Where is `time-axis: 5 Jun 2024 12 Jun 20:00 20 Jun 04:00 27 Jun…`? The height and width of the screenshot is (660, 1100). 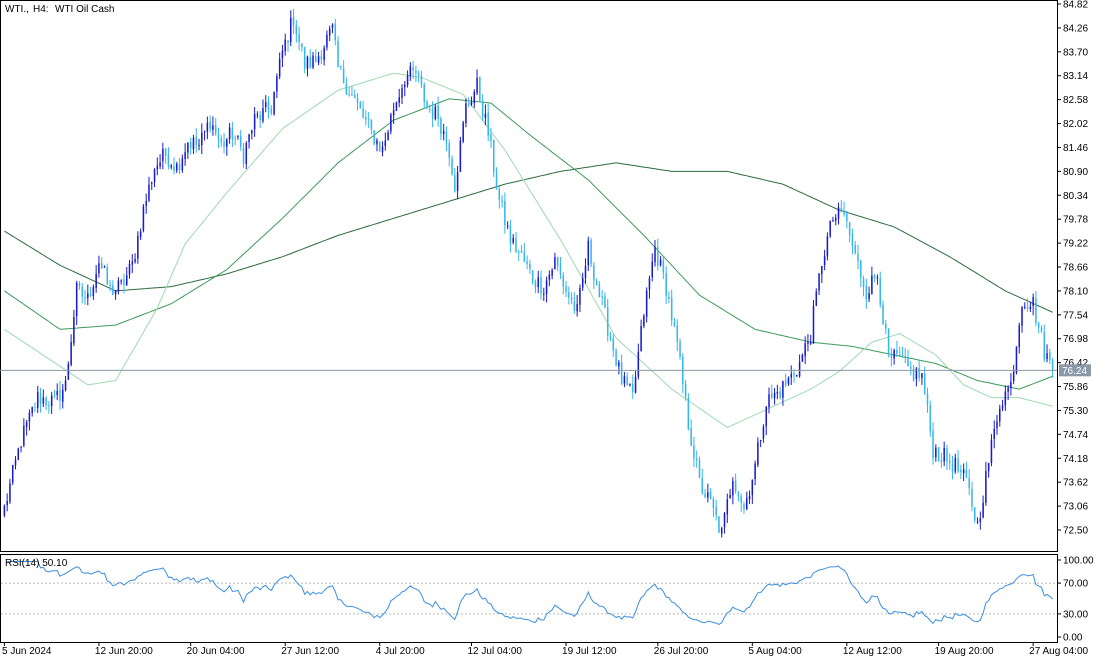 time-axis: 5 Jun 2024 12 Jun 20:00 20 Jun 04:00 27 Jun… is located at coordinates (545, 649).